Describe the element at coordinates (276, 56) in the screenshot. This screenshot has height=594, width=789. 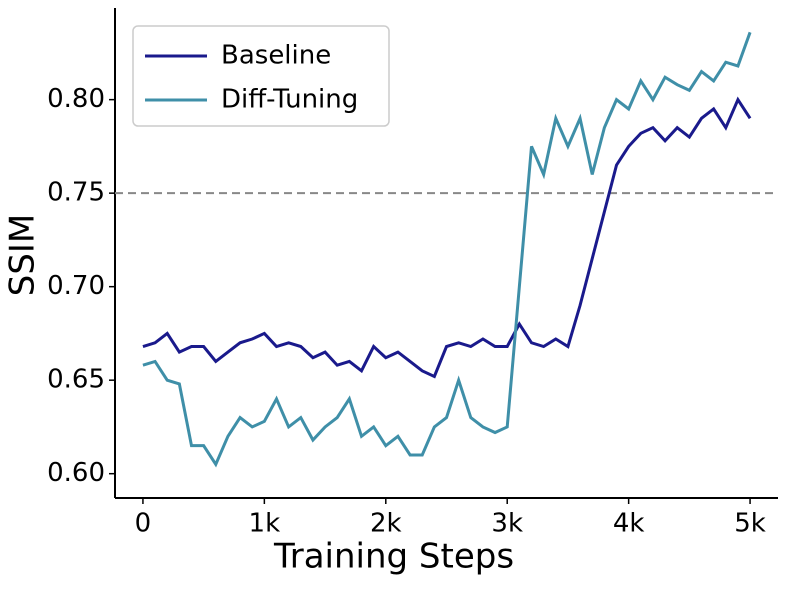
I see `legend-label: Baseline` at that location.